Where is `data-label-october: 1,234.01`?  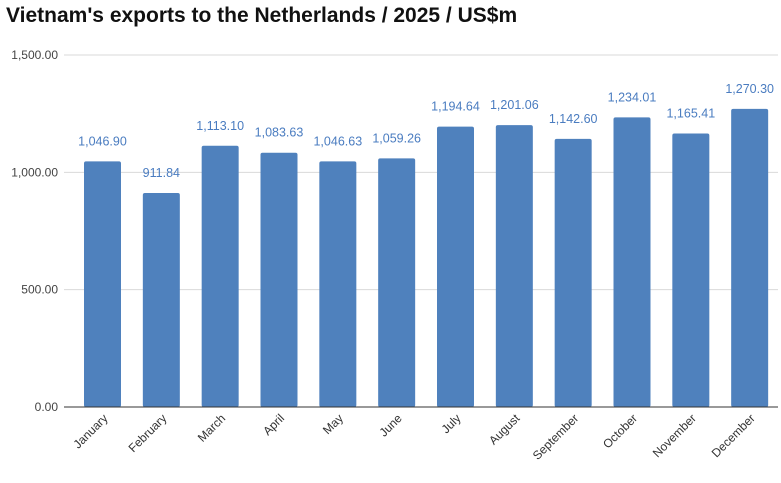
data-label-october: 1,234.01 is located at coordinates (632, 97).